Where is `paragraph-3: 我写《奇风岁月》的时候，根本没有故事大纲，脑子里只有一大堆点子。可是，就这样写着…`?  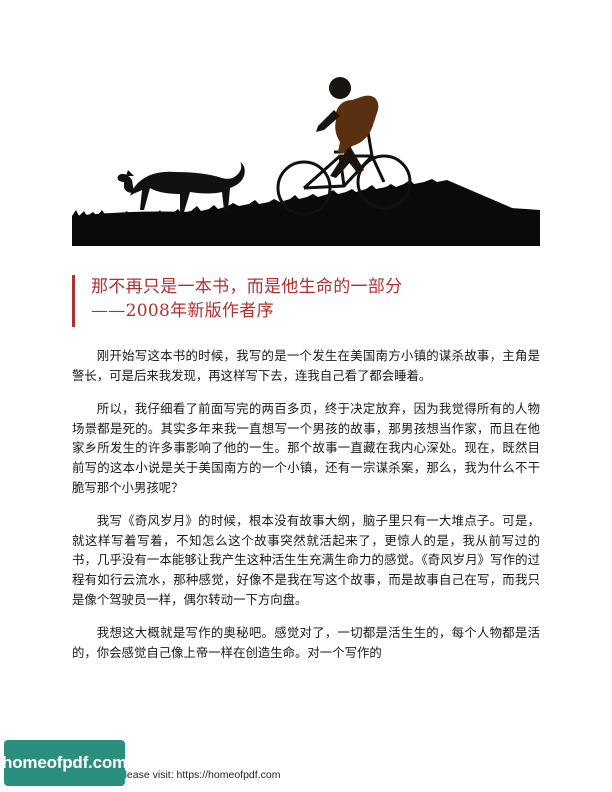
paragraph-3: 我写《奇风岁月》的时候，根本没有故事大纲，脑子里只有一大堆点子。可是，就这样写着… is located at coordinates (306, 560).